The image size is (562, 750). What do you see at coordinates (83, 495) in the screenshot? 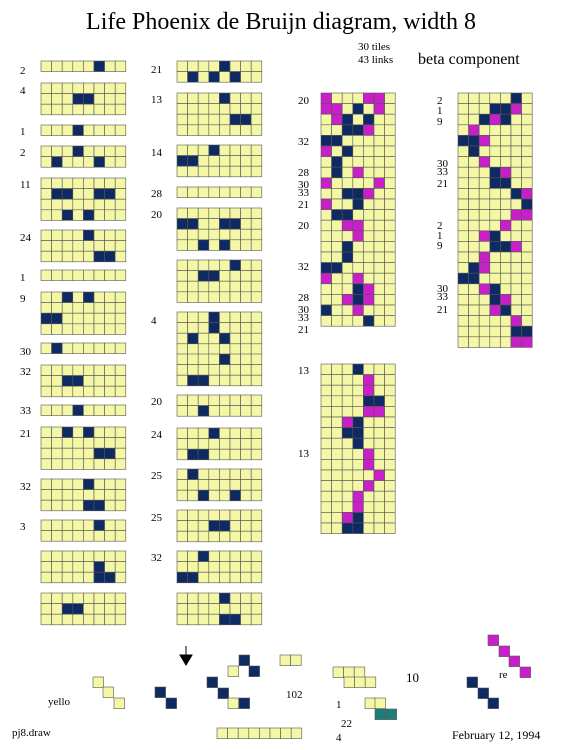
I see `col1-tile` at bounding box center [83, 495].